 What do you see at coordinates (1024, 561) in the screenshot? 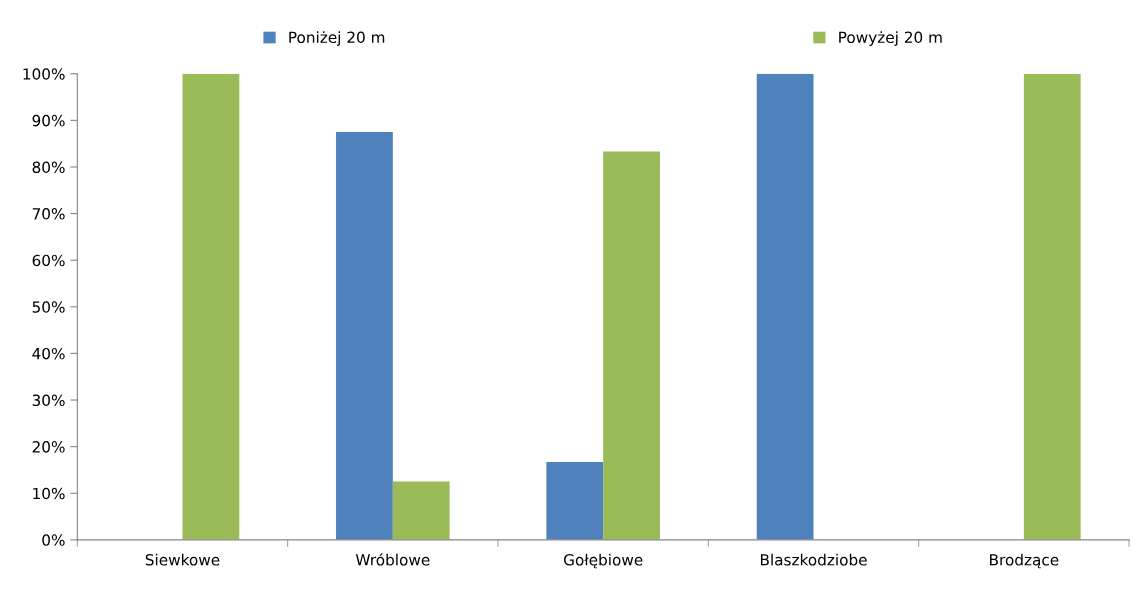
I see `x-tick-label: Brodzące` at bounding box center [1024, 561].